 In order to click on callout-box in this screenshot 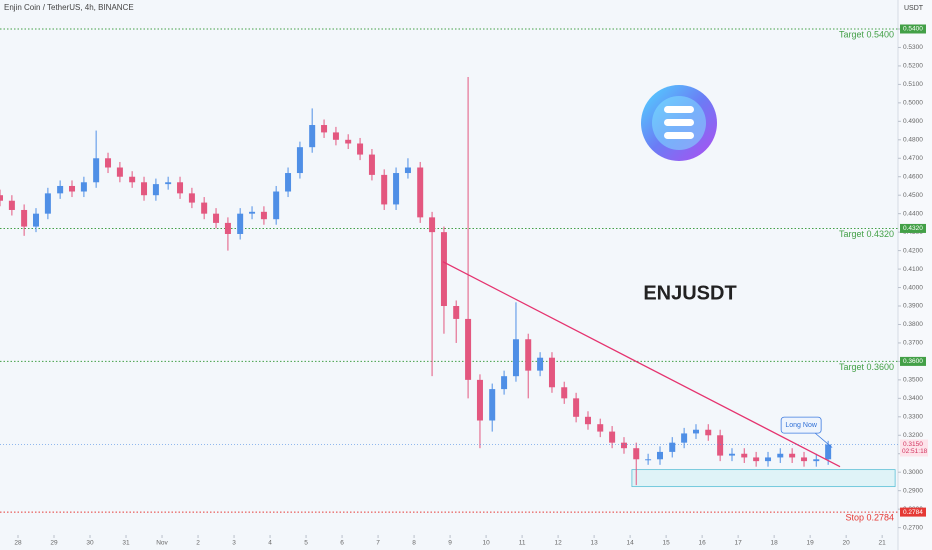, I will do `click(801, 425)`.